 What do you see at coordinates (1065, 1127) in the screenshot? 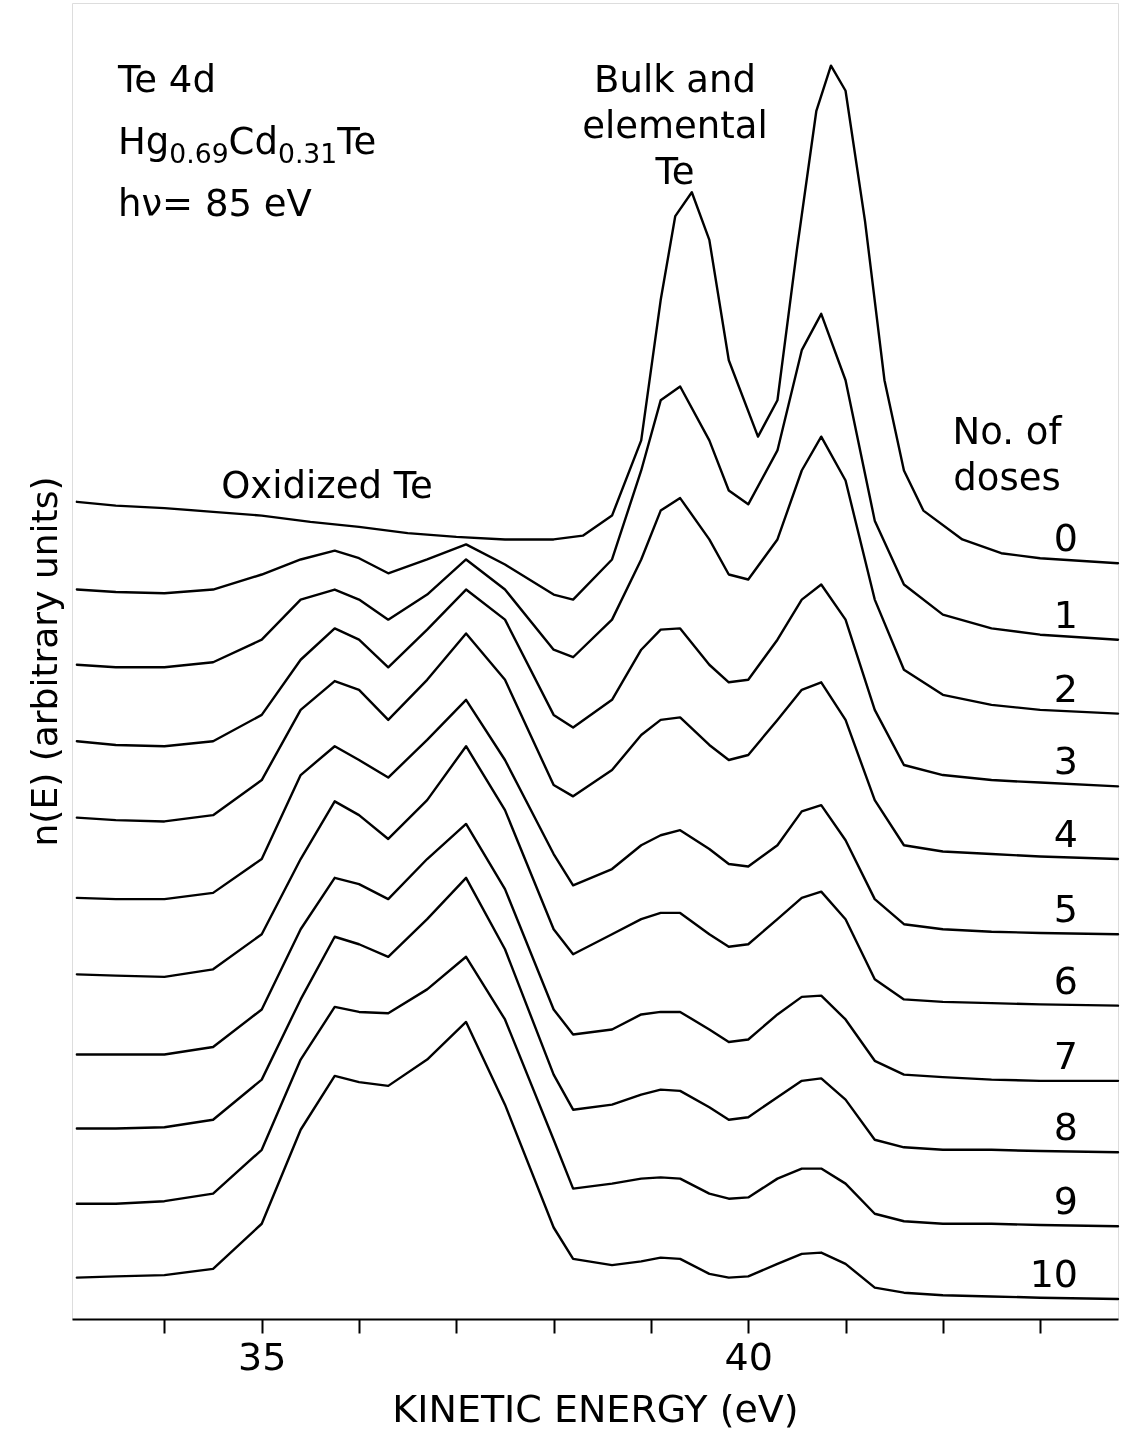
I see `series-label: 8` at bounding box center [1065, 1127].